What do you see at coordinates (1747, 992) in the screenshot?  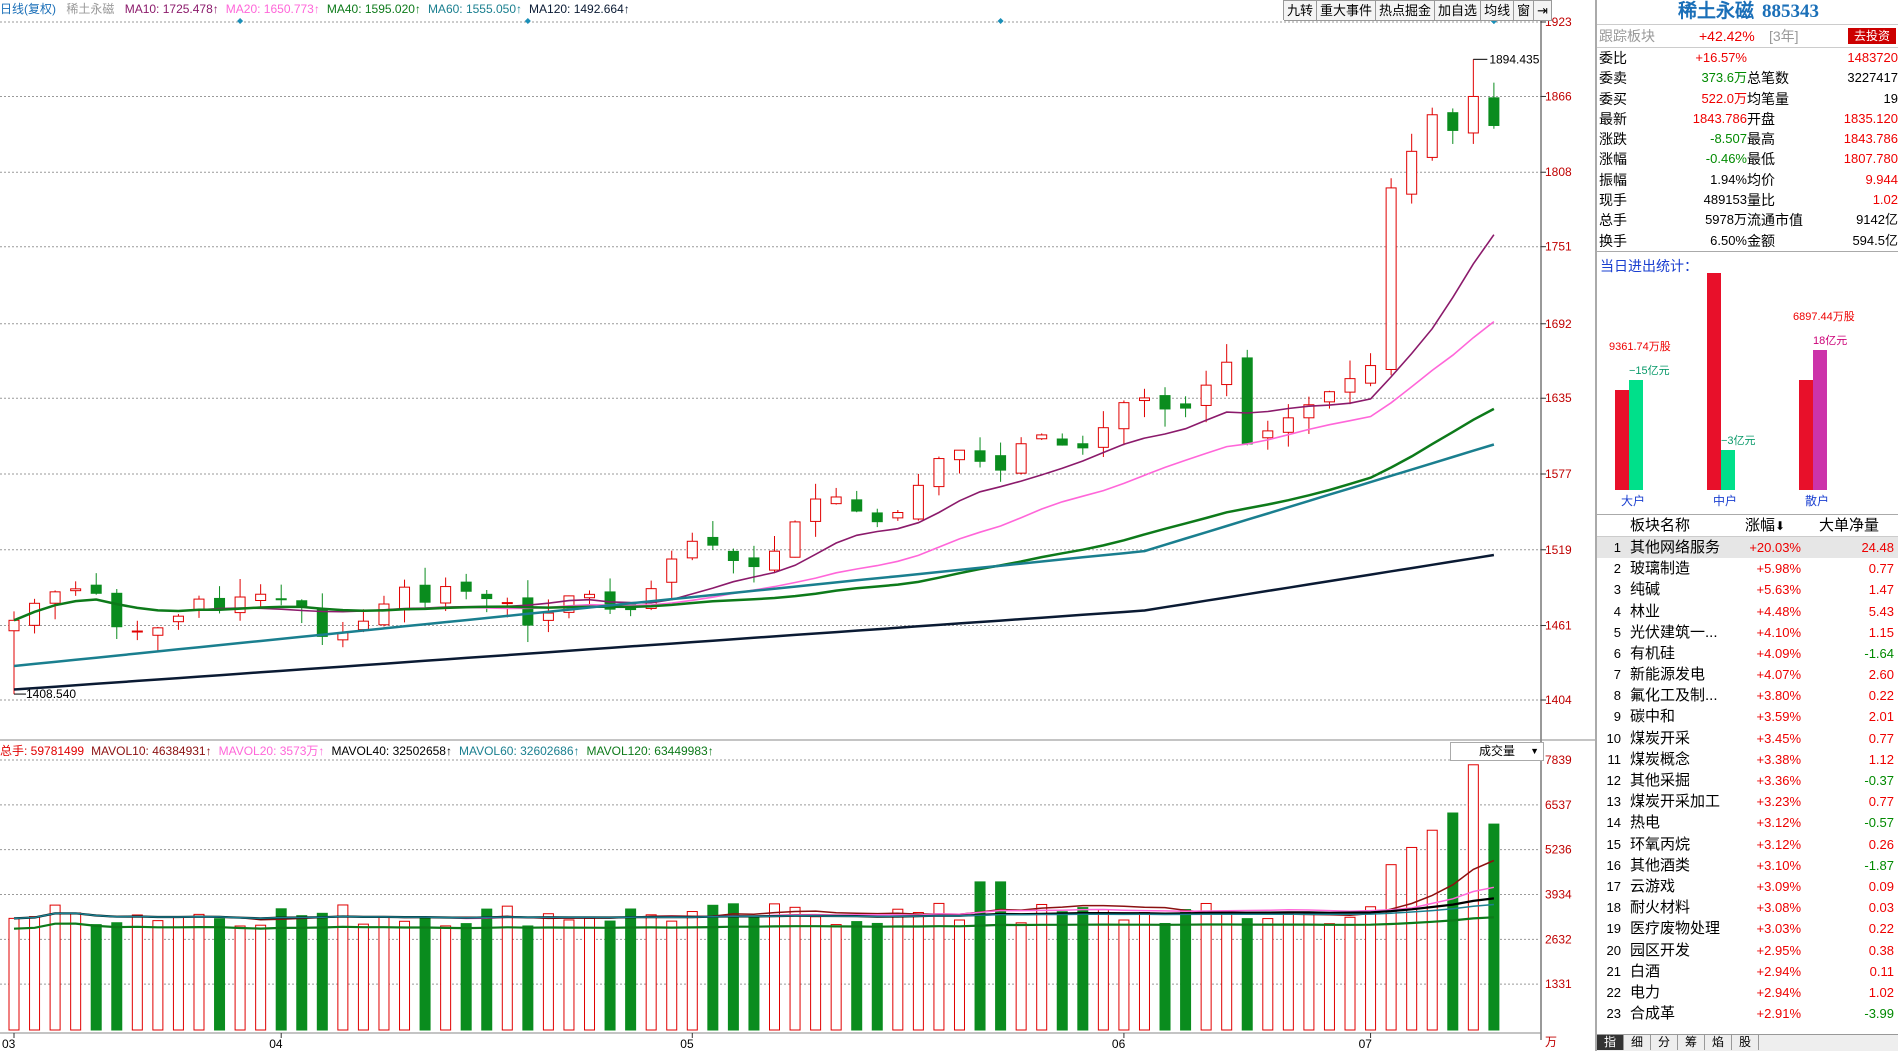 I see `table-row: 22 电力 +2.94% 1.02` at bounding box center [1747, 992].